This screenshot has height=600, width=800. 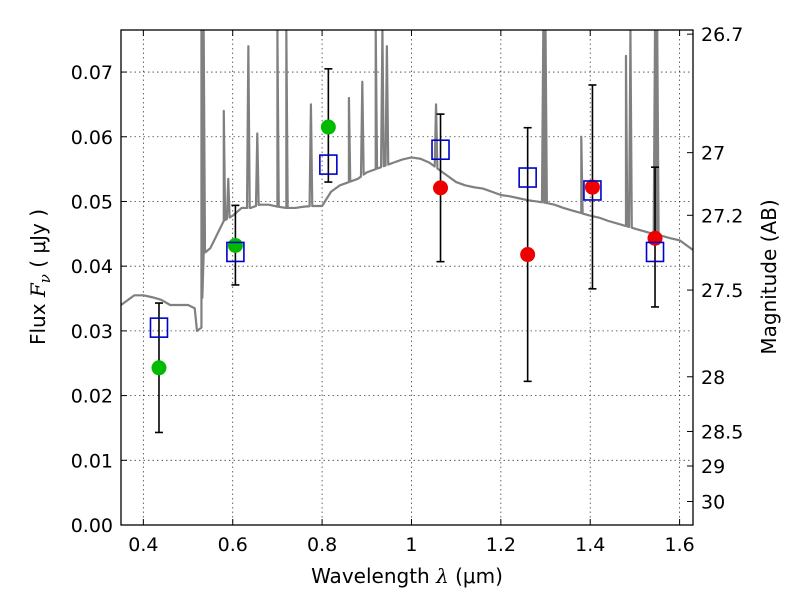 What do you see at coordinates (590, 545) in the screenshot?
I see `x-tick-label: 1.4` at bounding box center [590, 545].